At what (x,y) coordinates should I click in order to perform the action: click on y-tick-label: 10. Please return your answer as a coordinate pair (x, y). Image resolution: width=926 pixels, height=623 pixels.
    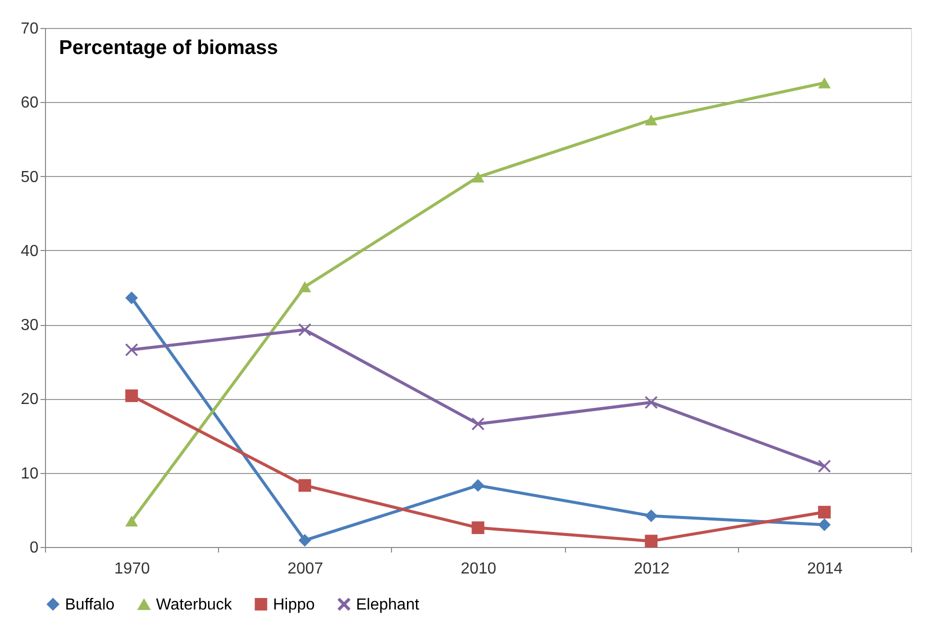
    Looking at the image, I should click on (29, 473).